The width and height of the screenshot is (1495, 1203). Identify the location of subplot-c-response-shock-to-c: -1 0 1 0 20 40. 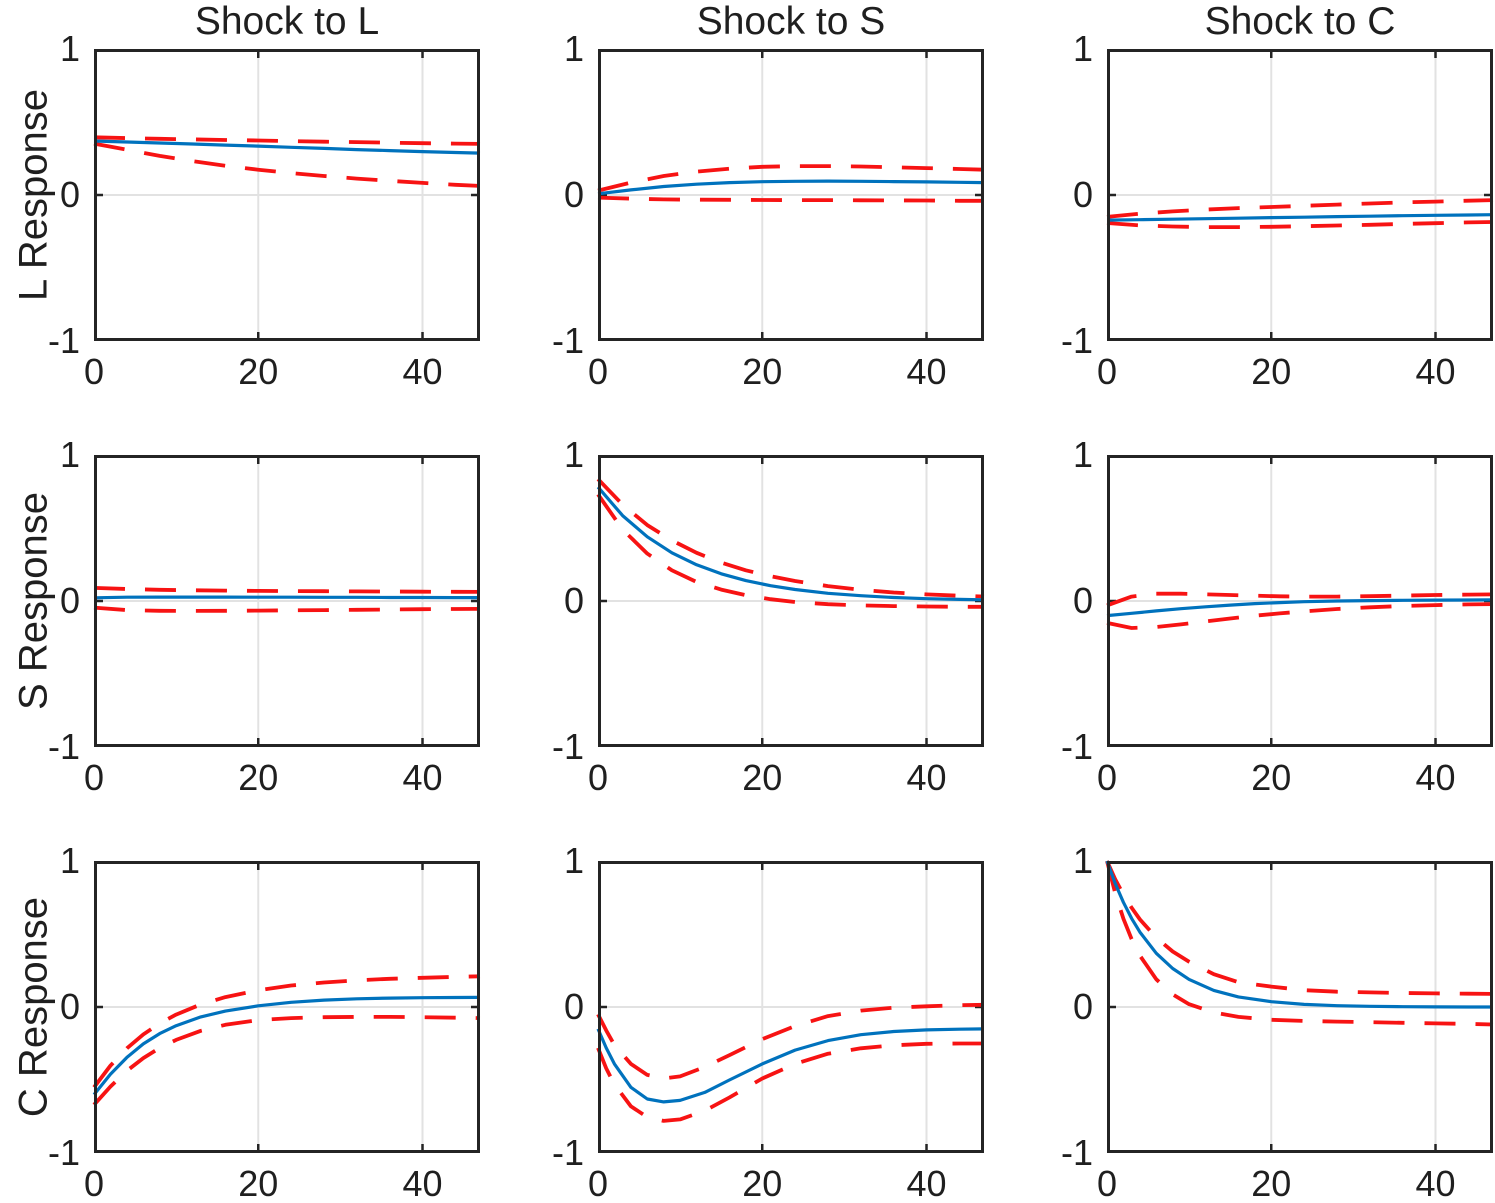
(1277, 1023).